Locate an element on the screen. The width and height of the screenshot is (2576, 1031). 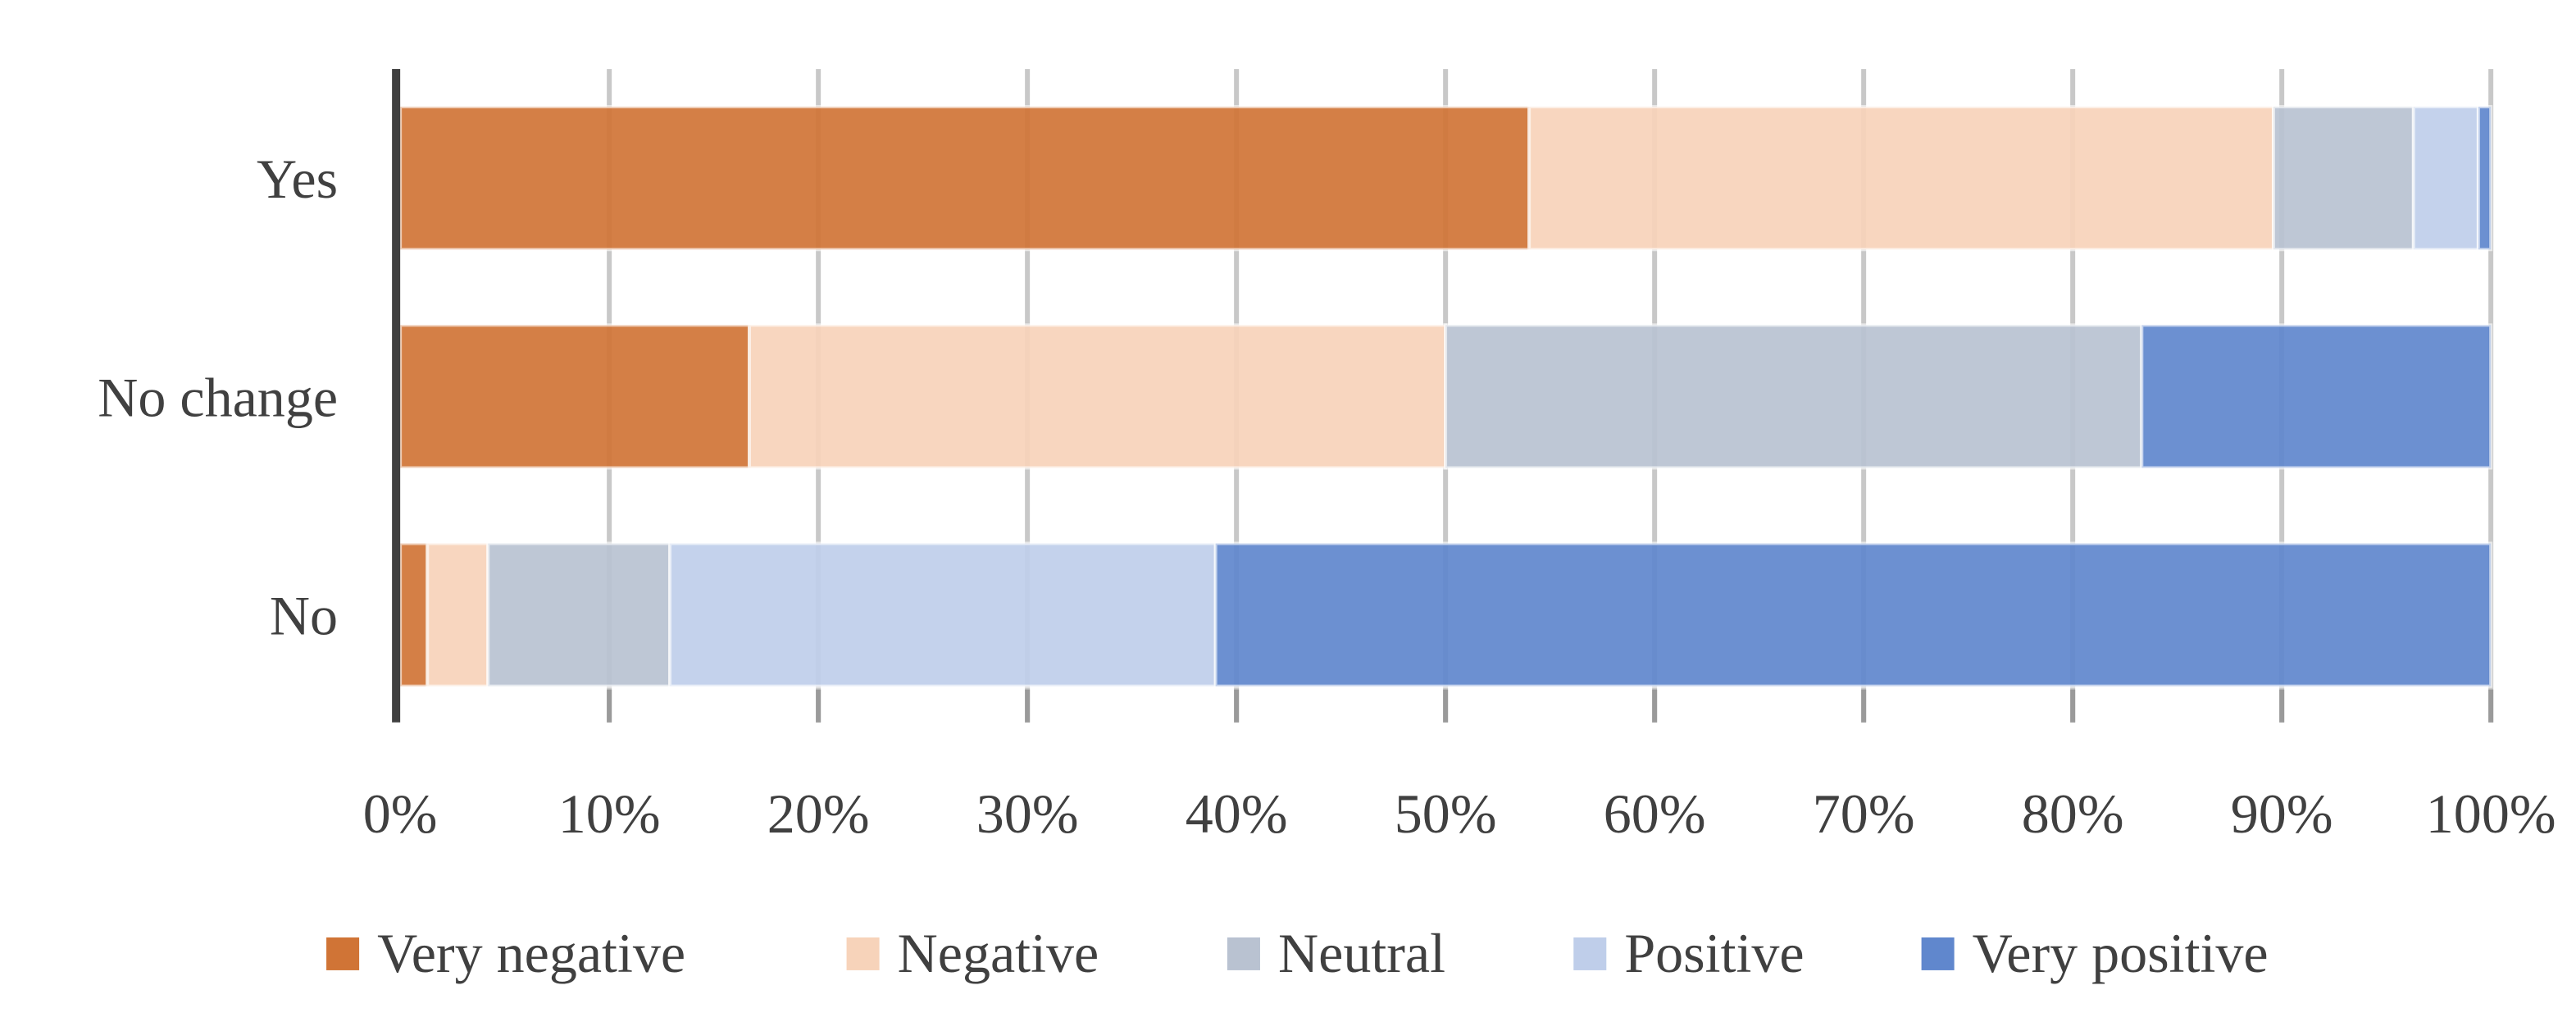
x-tick-label: 40% is located at coordinates (1237, 813).